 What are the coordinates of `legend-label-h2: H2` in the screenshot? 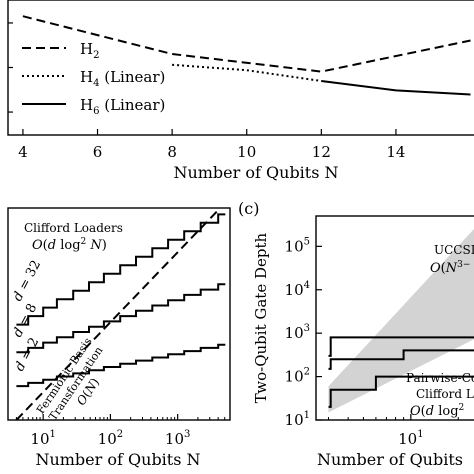 It's located at (89, 50).